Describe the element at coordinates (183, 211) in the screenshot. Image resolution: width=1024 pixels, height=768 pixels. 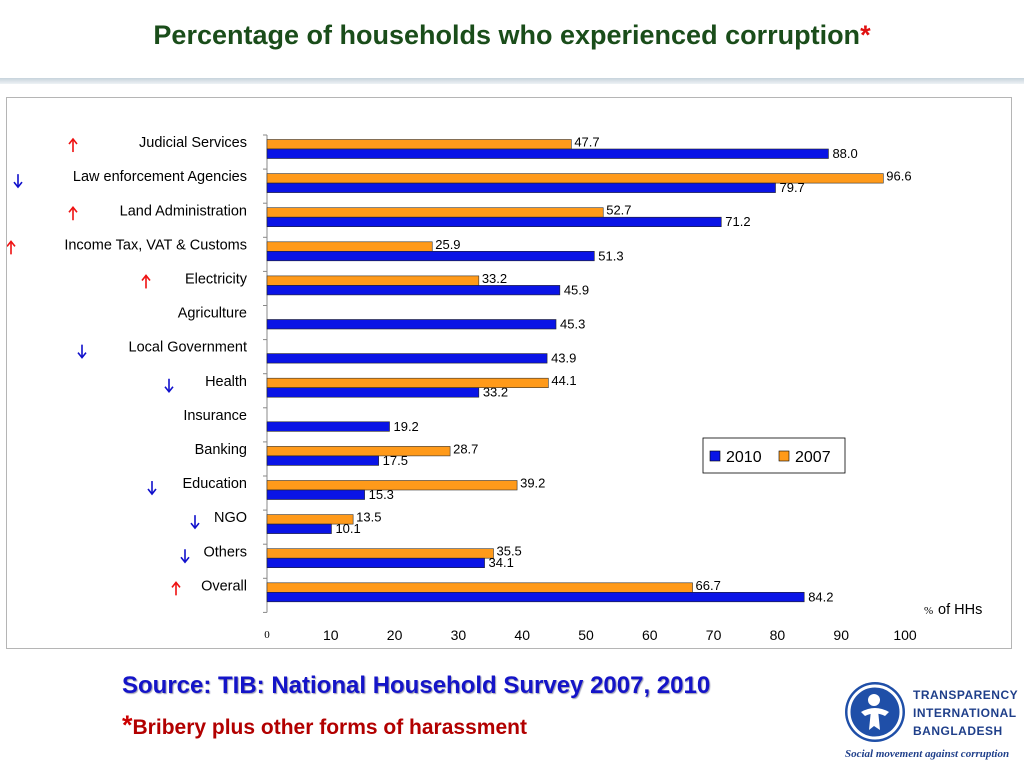
I see `category-label: Land Administration` at that location.